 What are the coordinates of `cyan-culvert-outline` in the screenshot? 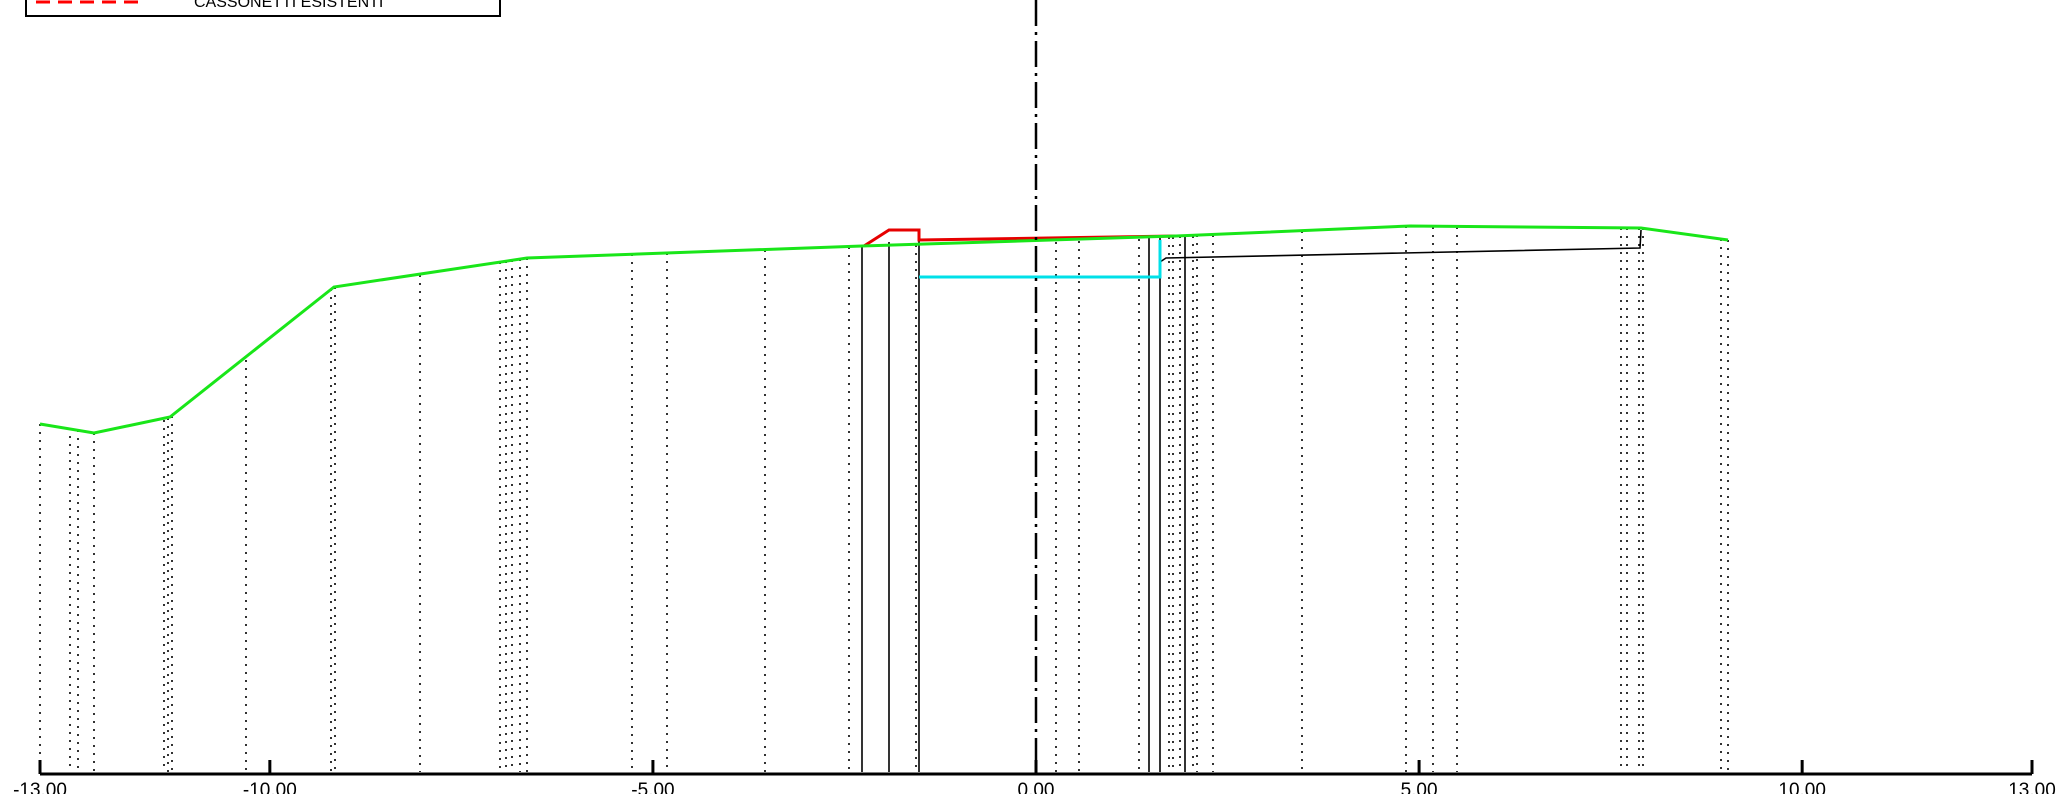 It's located at (1040, 259).